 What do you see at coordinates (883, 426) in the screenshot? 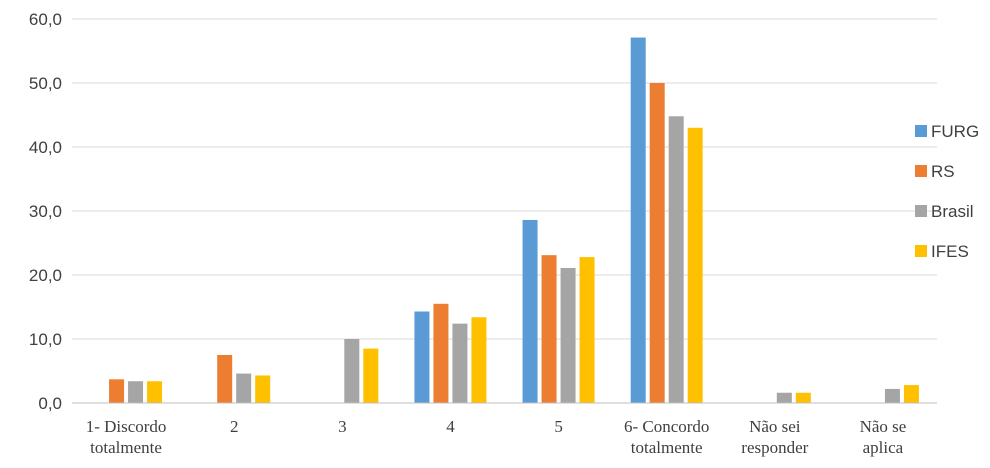
I see `x-tick-label: Não se` at bounding box center [883, 426].